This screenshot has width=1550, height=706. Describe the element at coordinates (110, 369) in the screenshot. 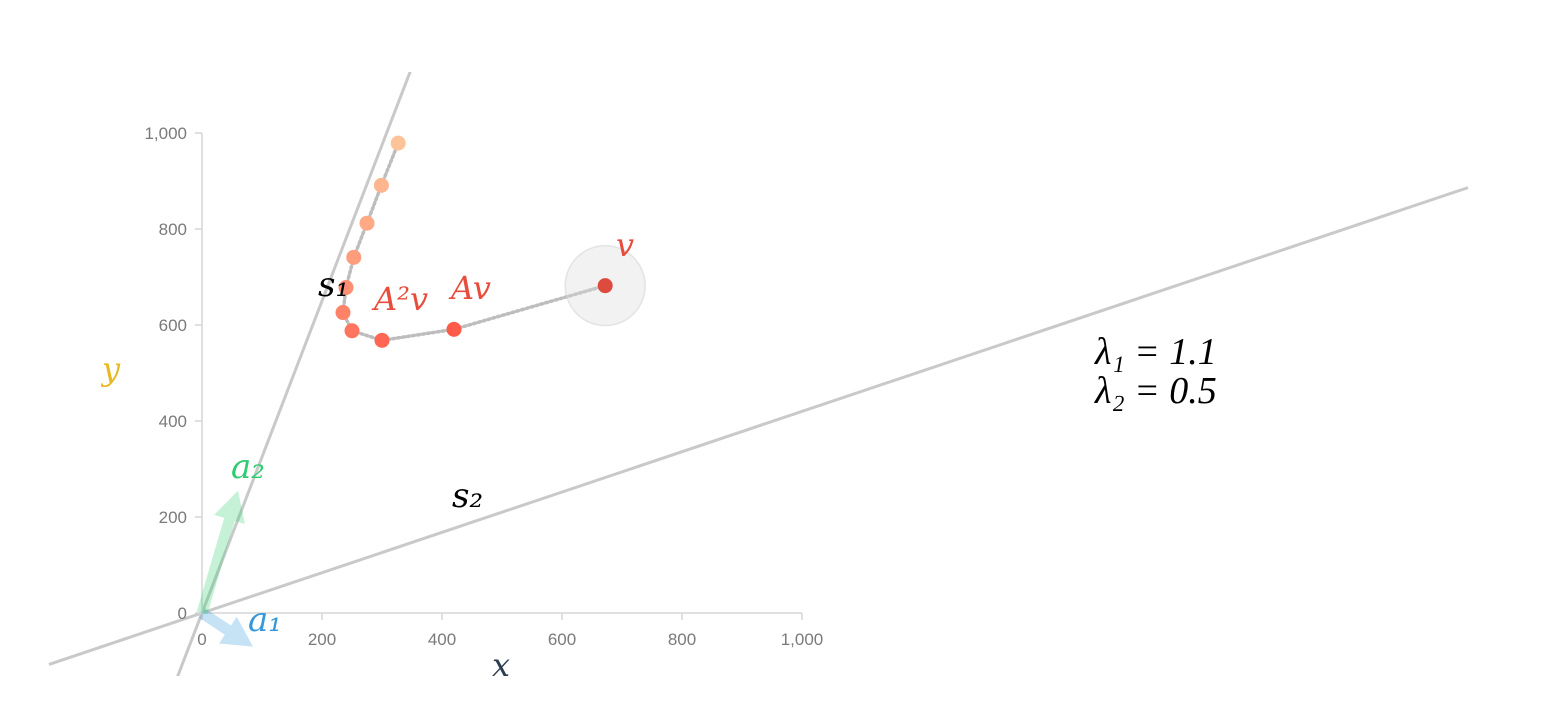

I see `y-axis-label: y` at that location.